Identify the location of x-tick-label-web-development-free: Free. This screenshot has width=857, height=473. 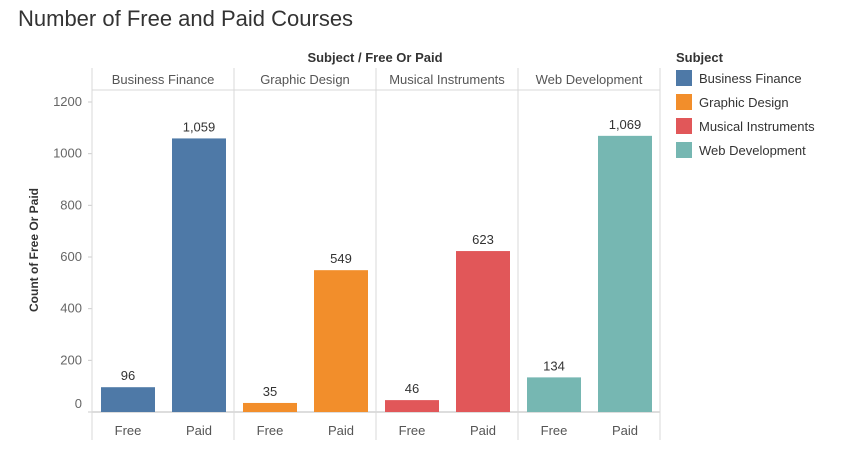
(554, 430).